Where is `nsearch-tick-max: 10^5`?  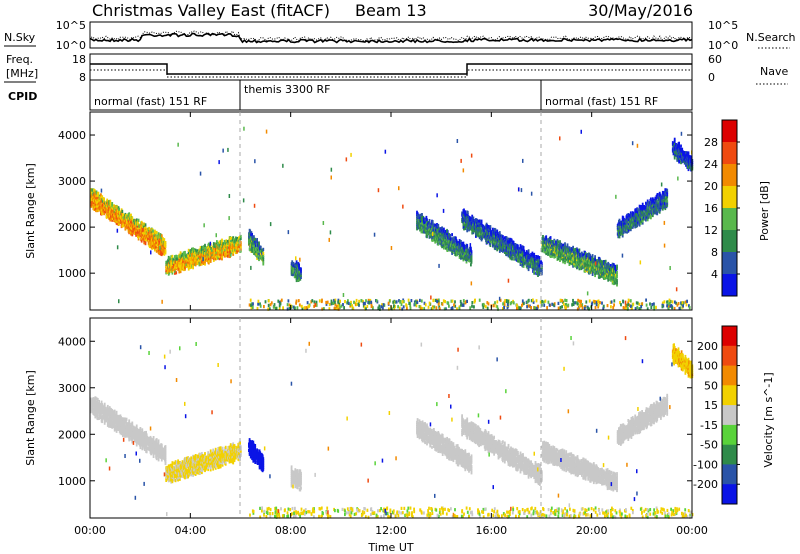
nsearch-tick-max: 10^5 is located at coordinates (723, 25).